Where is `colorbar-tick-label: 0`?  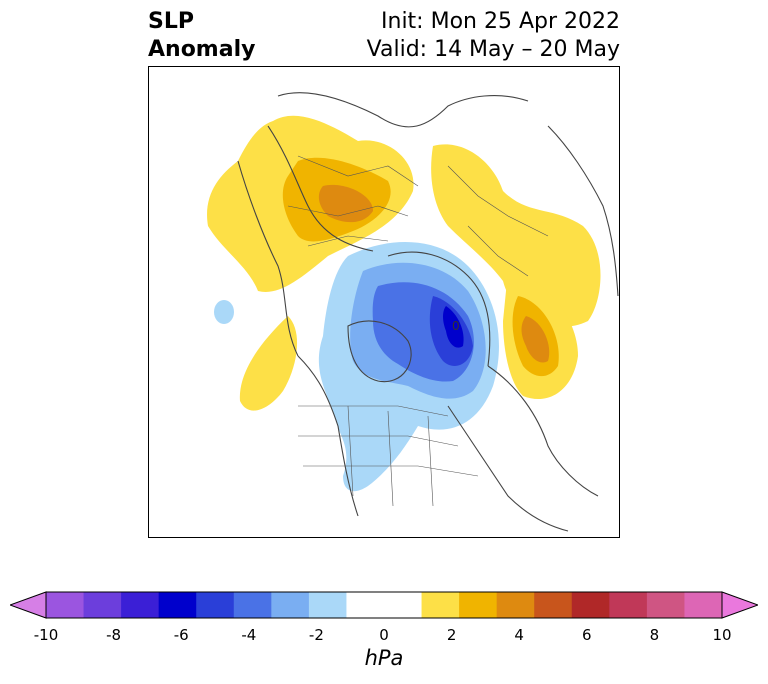 colorbar-tick-label: 0 is located at coordinates (384, 635).